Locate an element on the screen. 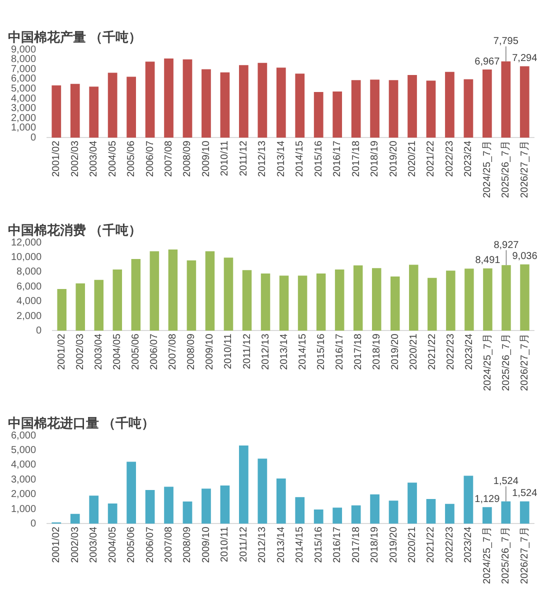 This screenshot has height=597, width=550. data-label: 6,967 is located at coordinates (487, 62).